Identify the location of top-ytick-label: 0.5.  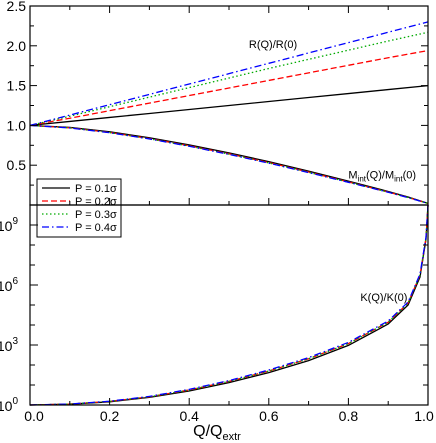
(17, 165).